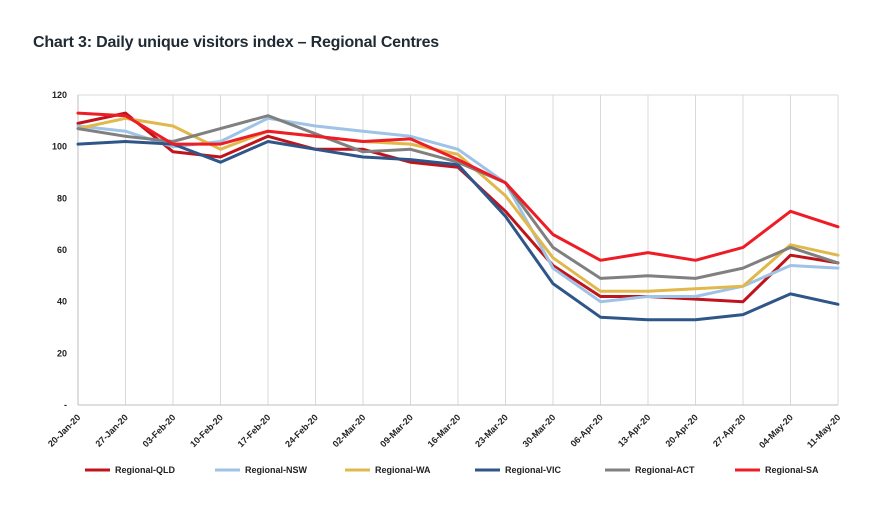  What do you see at coordinates (792, 470) in the screenshot?
I see `legend-label: Regional-SA` at bounding box center [792, 470].